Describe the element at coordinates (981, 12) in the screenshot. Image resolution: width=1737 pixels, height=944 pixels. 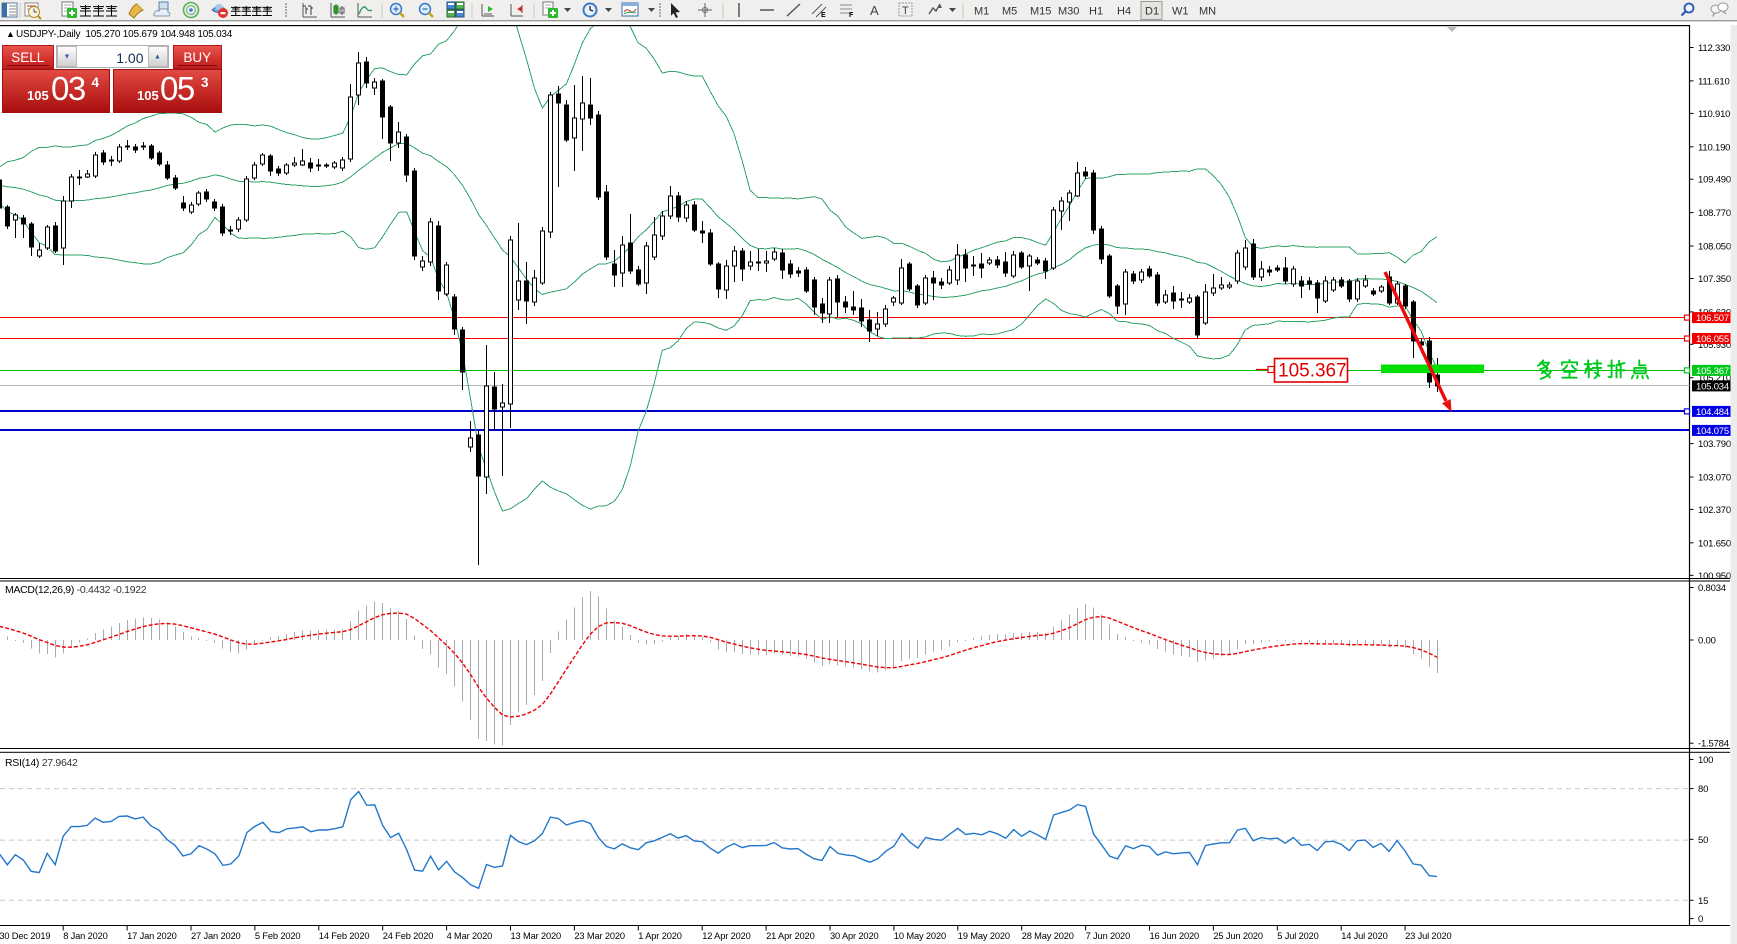
I see `svg-text: M1` at that location.